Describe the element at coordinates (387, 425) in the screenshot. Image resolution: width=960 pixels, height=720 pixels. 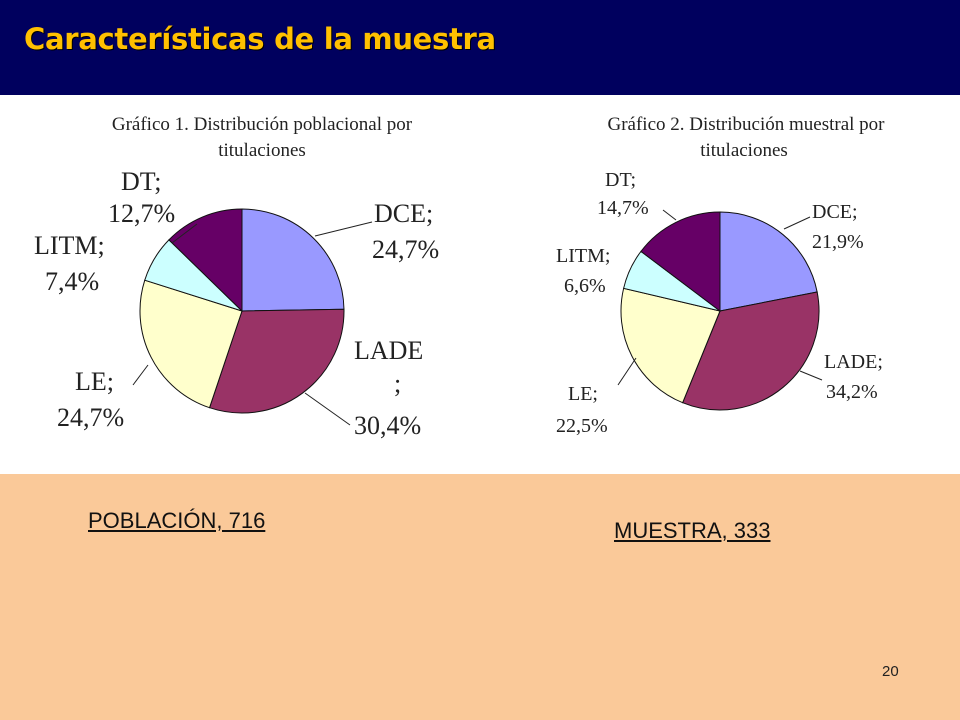
I see `chart1-label-lade-value: 30,4%` at that location.